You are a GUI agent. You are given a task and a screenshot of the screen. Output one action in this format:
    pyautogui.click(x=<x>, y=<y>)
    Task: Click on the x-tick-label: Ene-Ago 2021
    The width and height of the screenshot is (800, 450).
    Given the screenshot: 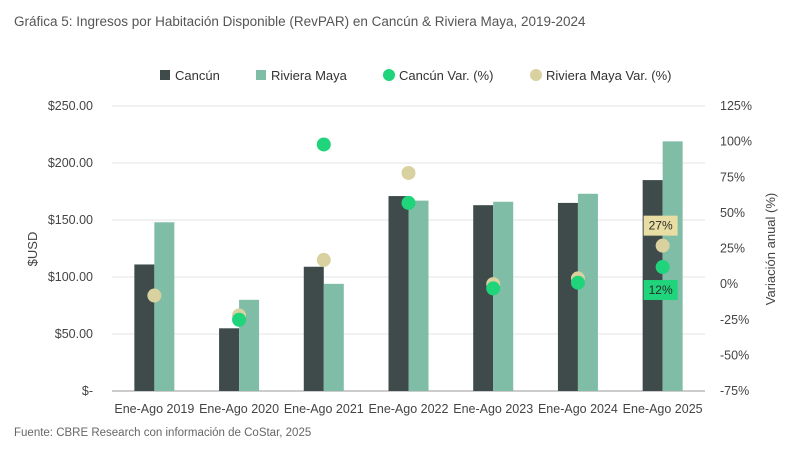 What is the action you would take?
    pyautogui.click(x=324, y=409)
    